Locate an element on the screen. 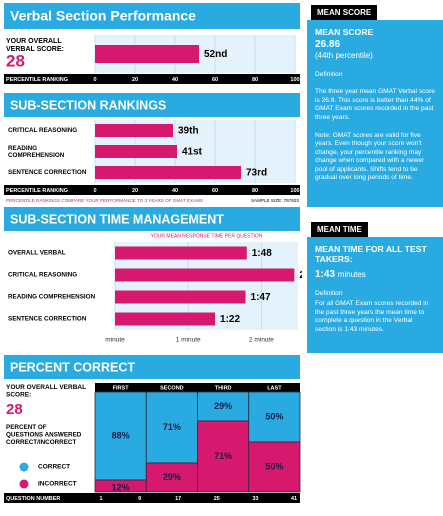 This screenshot has width=443, height=516. category-label: OVERALL VERBAL is located at coordinates (37, 253).